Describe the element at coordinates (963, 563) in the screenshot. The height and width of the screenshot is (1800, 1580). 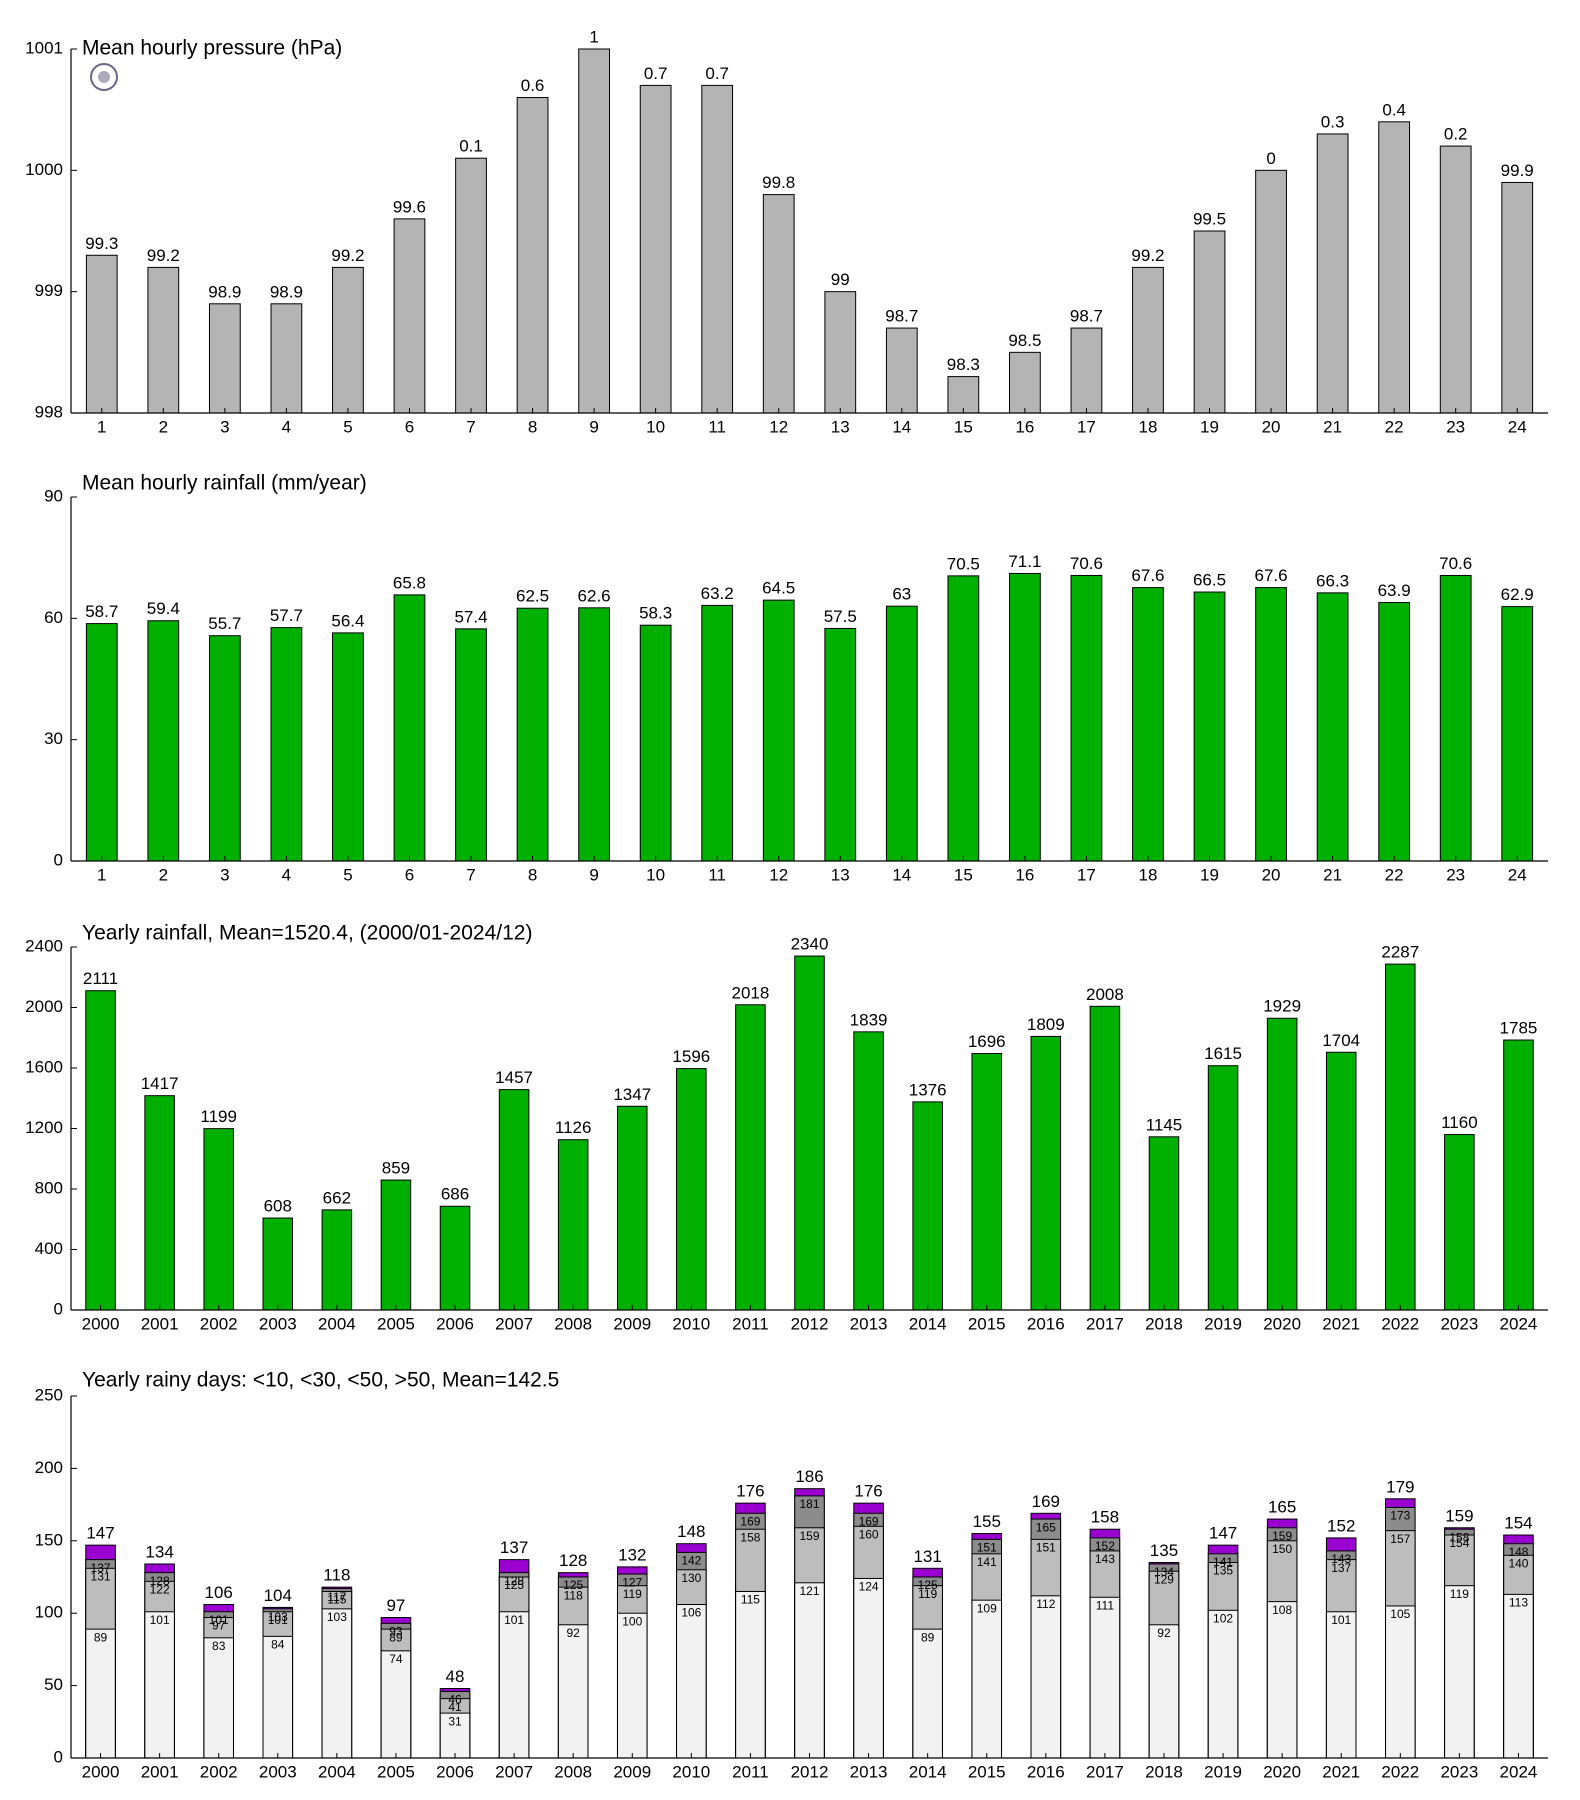
I see `value-label: 70.5` at that location.